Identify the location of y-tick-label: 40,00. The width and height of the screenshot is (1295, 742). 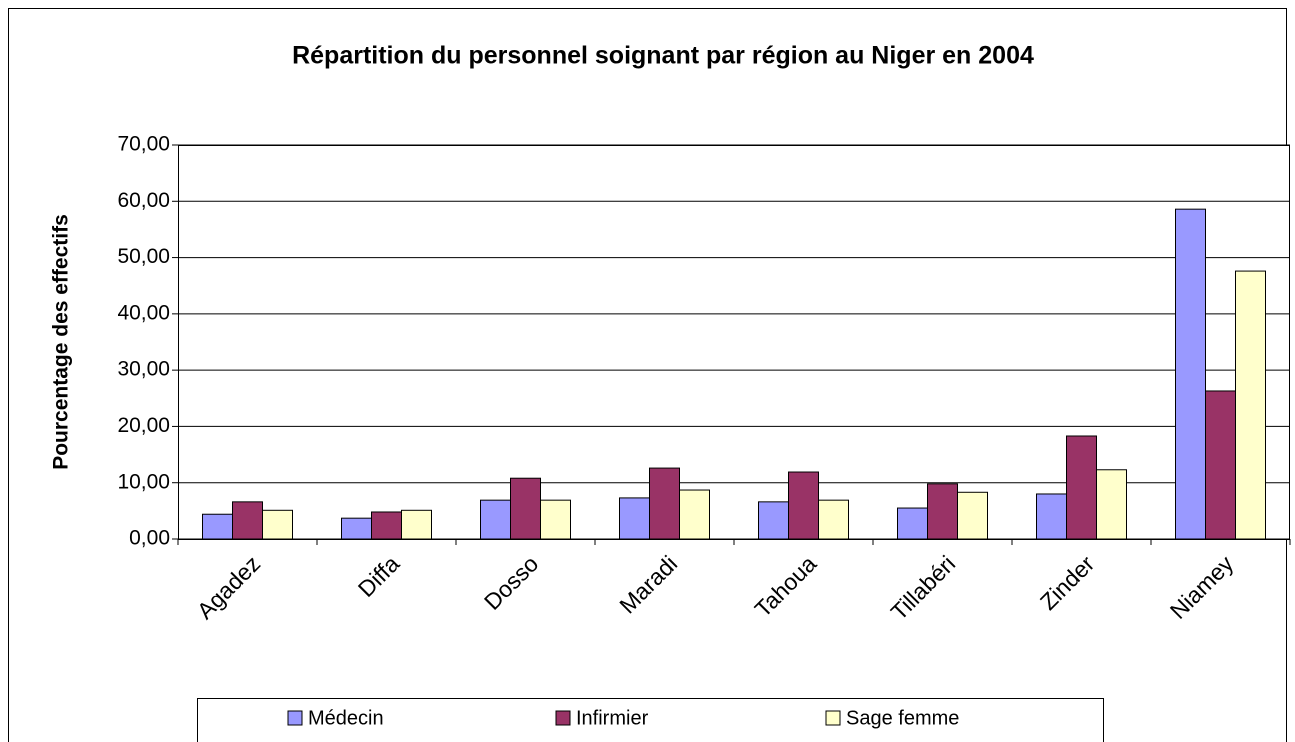
(143, 312).